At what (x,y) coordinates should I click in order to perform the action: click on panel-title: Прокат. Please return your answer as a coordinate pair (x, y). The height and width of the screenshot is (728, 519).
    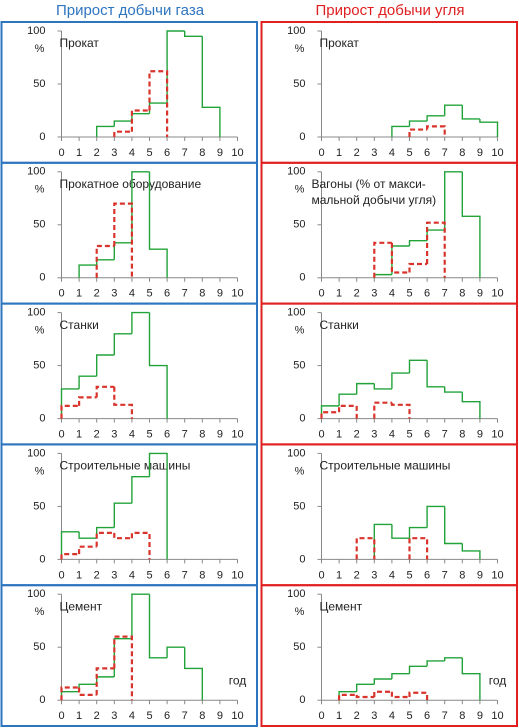
    Looking at the image, I should click on (340, 43).